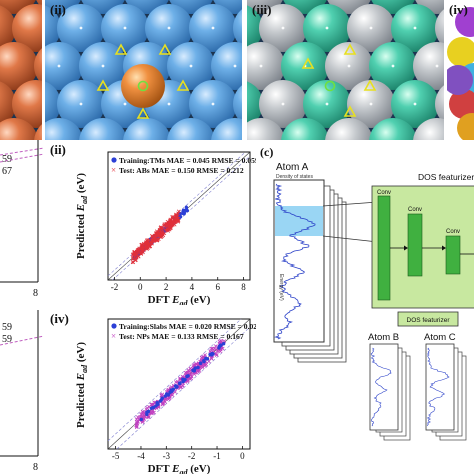  Describe the element at coordinates (262, 9) in the screenshot. I see `panel-label-iii-top: (iii)` at that location.